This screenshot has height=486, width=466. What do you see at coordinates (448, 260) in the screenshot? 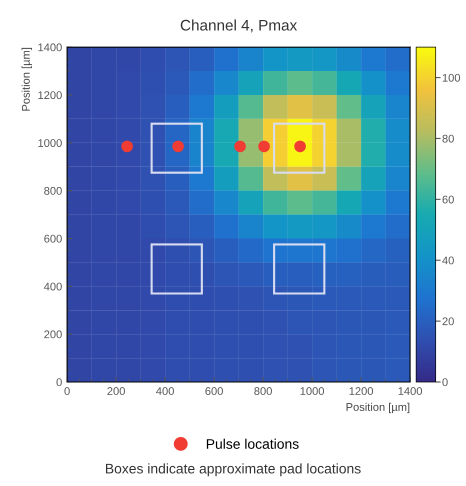
I see `color-bar-label: 40` at bounding box center [448, 260].